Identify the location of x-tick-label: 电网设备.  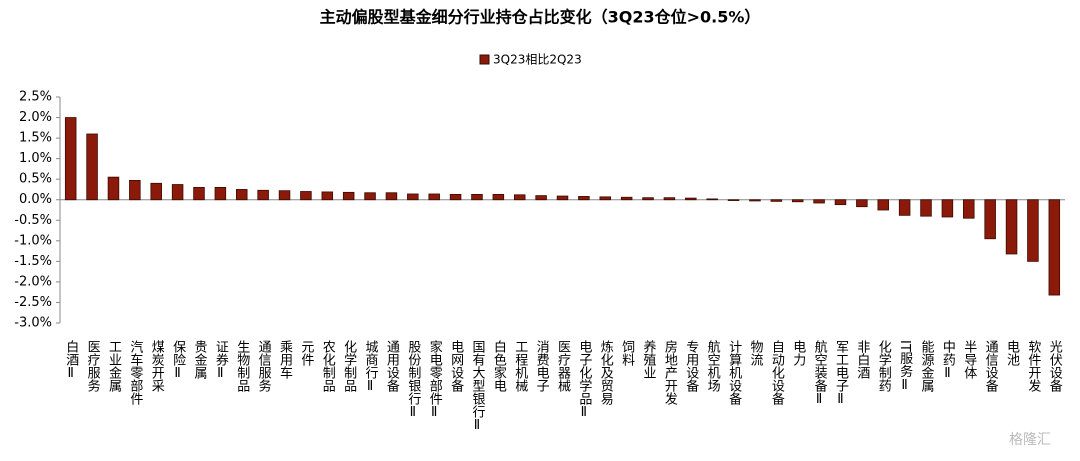
(456, 366).